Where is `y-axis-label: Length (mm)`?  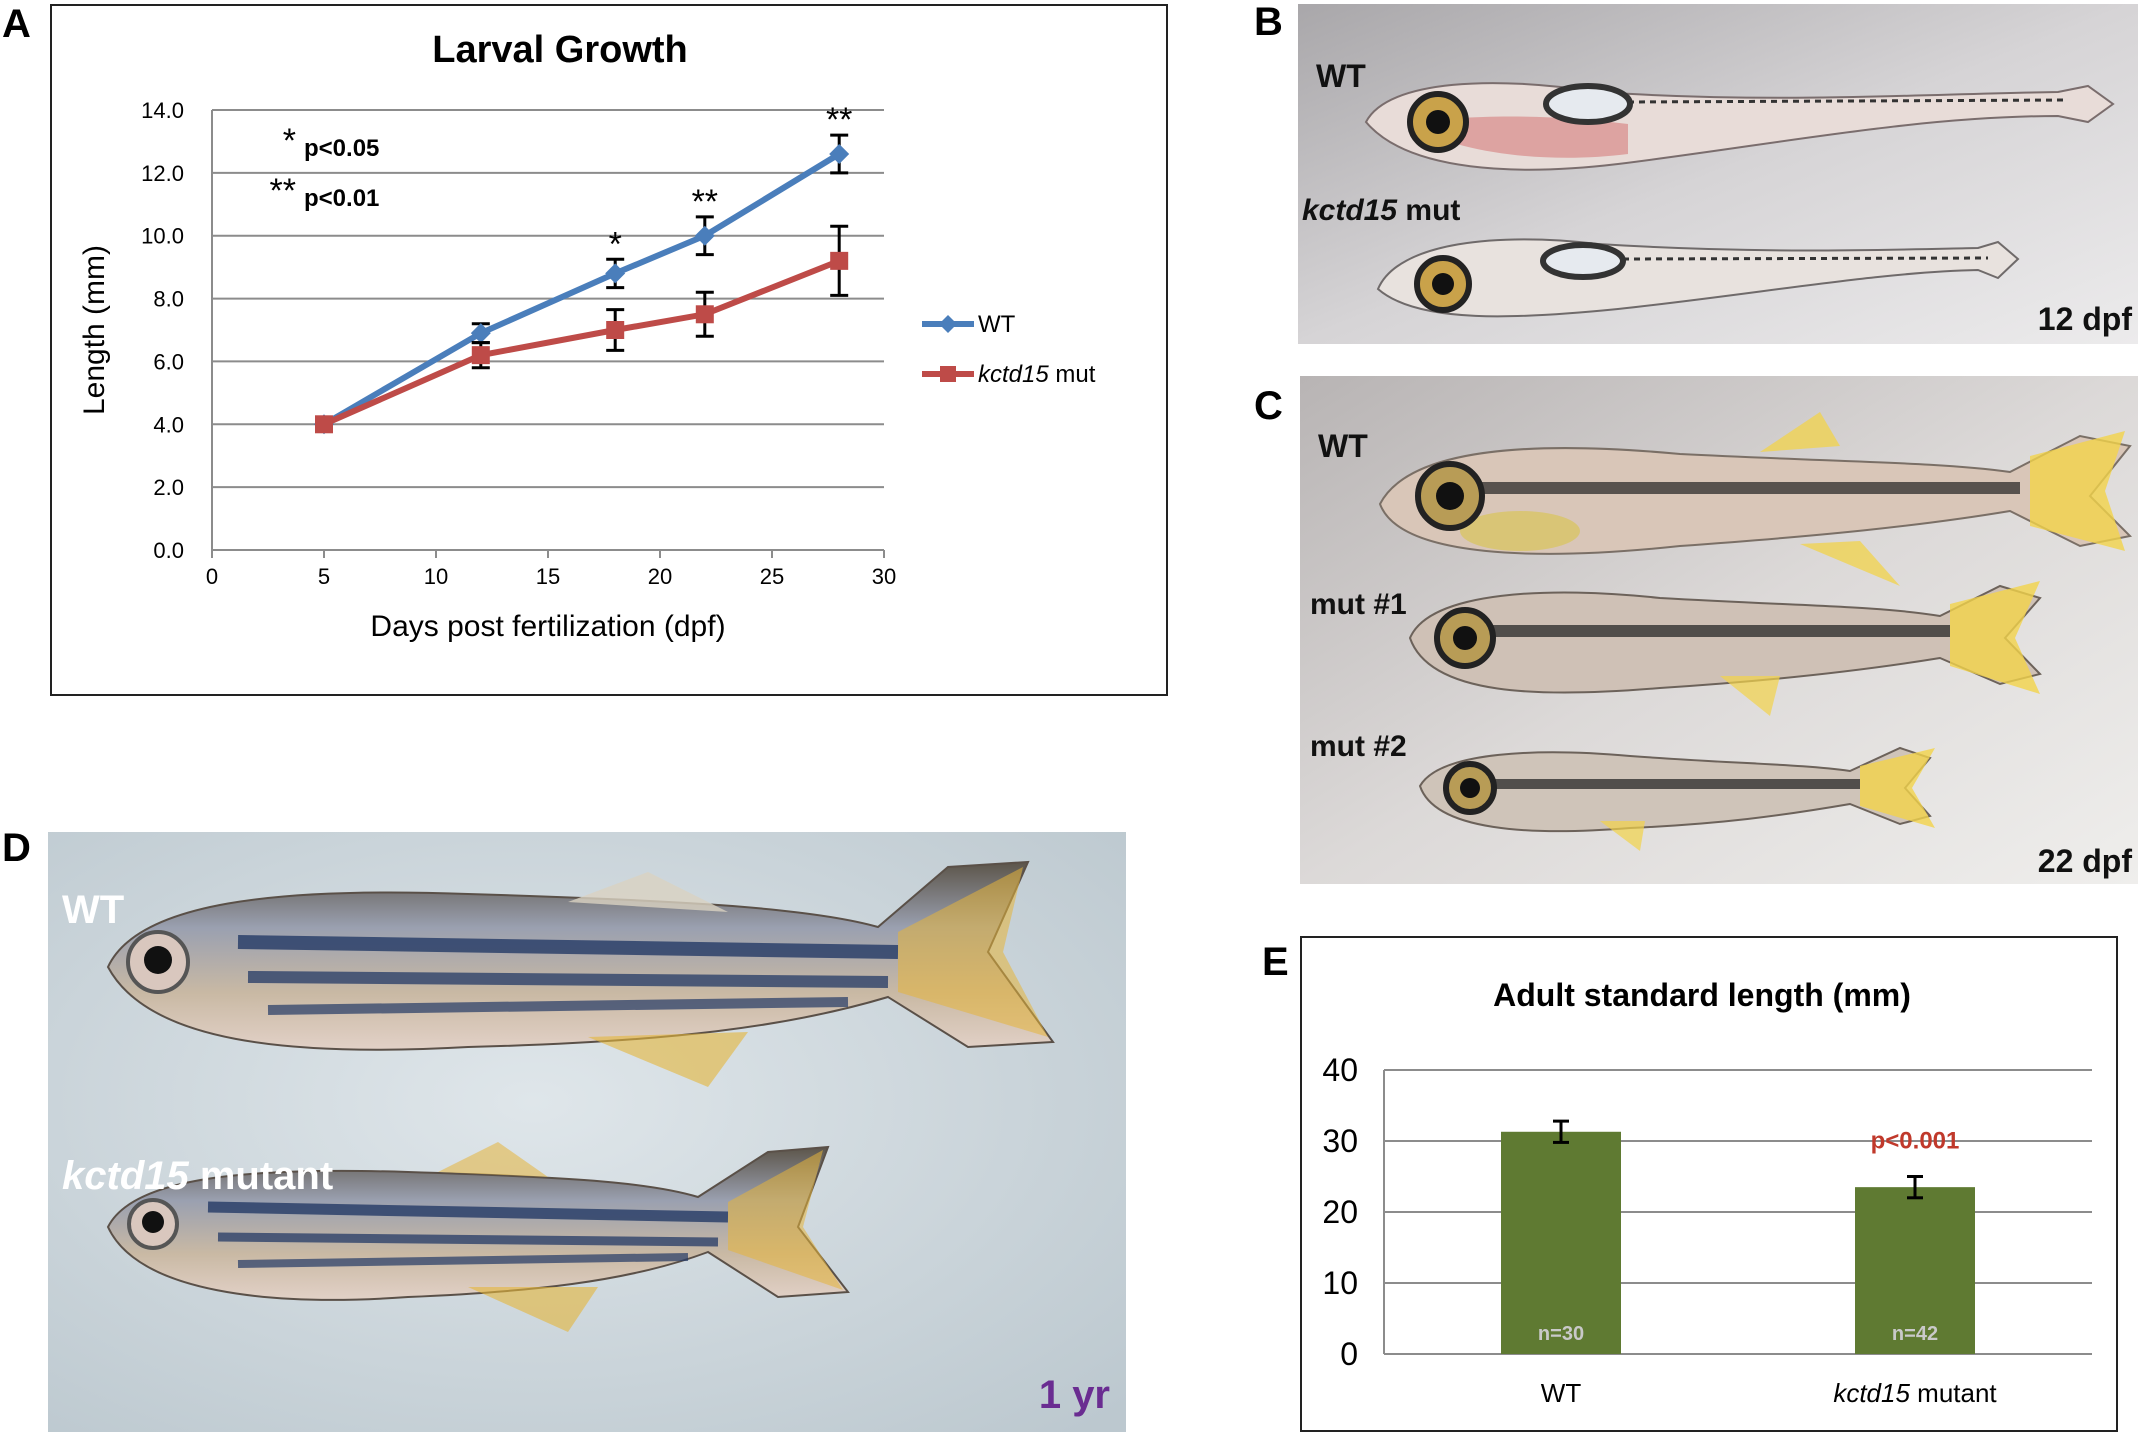 y-axis-label: Length (mm) is located at coordinates (94, 330).